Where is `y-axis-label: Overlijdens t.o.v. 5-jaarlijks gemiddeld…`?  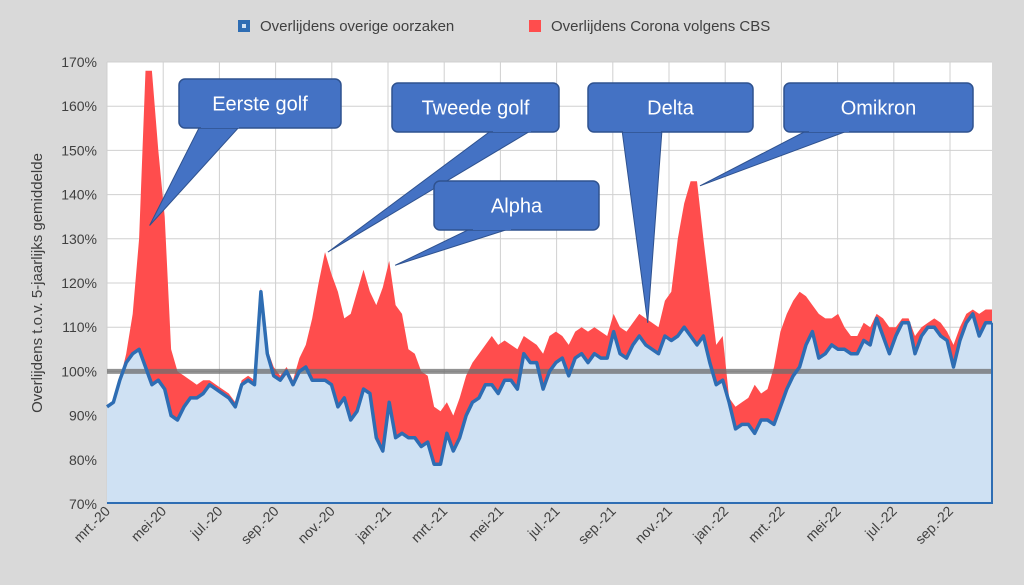
y-axis-label: Overlijdens t.o.v. 5-jaarlijks gemiddeld… is located at coordinates (37, 283).